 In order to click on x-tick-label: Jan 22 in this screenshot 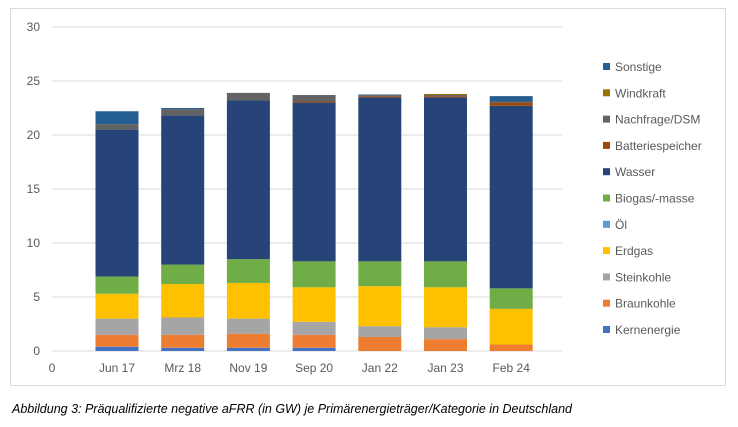, I will do `click(380, 368)`.